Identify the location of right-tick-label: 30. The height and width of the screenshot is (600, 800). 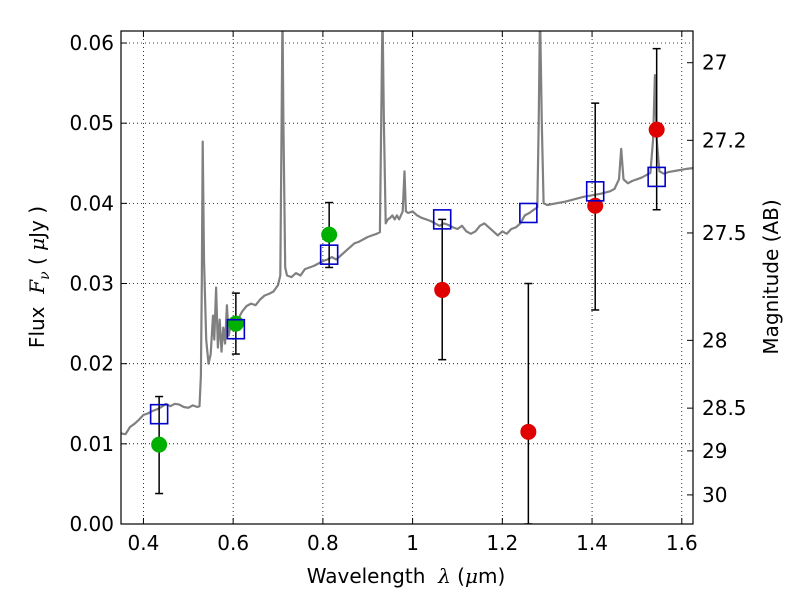
(714, 495).